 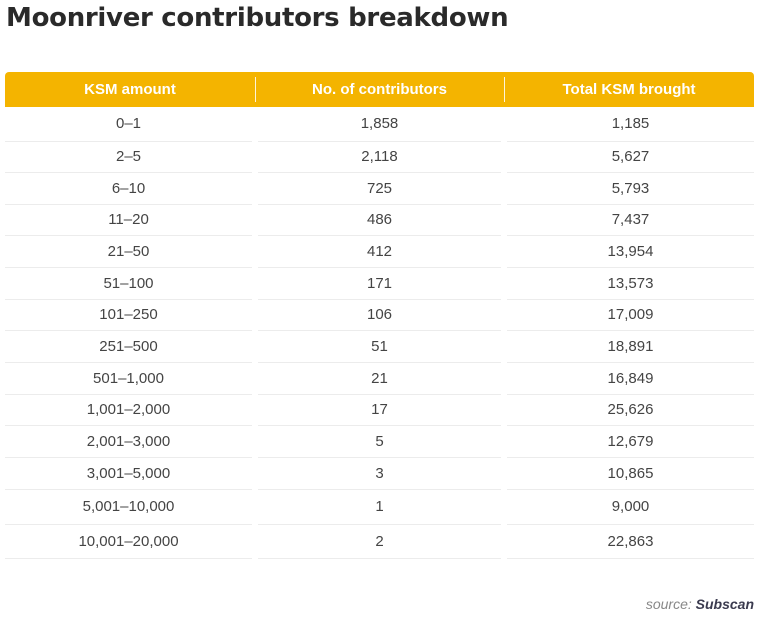 I want to click on table-row: 21–50 412 13,954, so click(x=379, y=251).